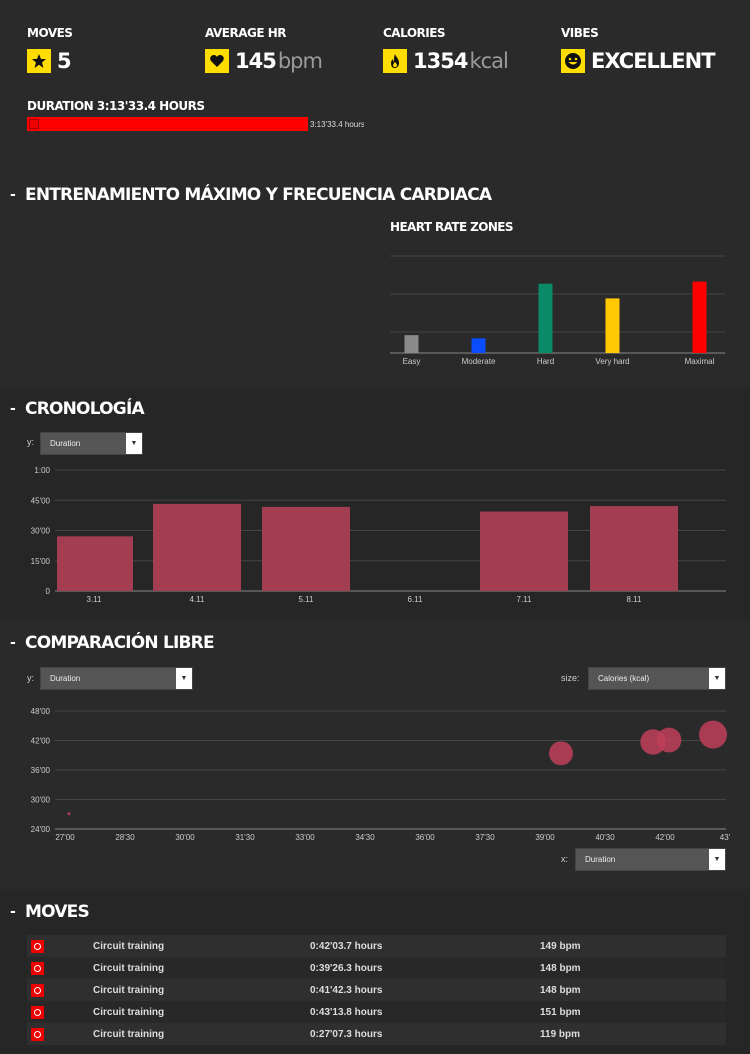 The height and width of the screenshot is (1054, 750). What do you see at coordinates (245, 33) in the screenshot?
I see `avg-hr-label: AVERAGE HR` at bounding box center [245, 33].